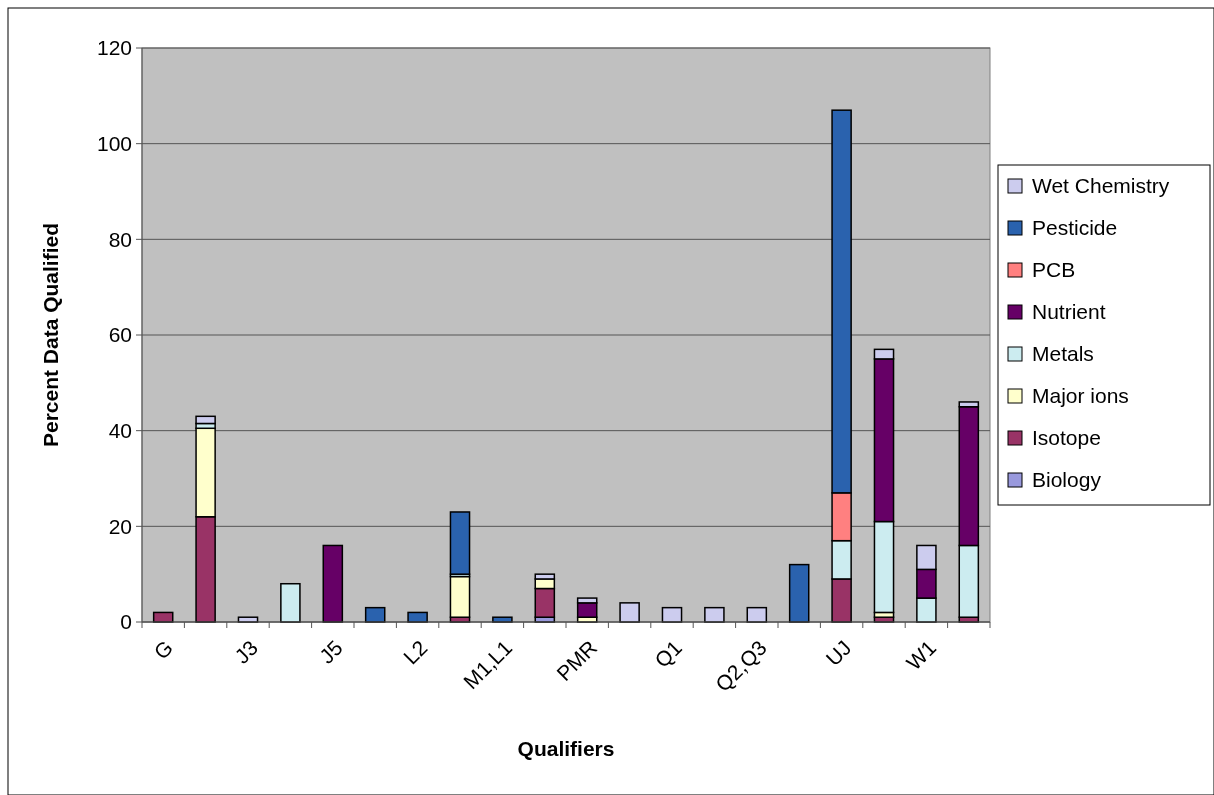 This screenshot has width=1214, height=795. I want to click on x-tick-label: L2, so click(415, 652).